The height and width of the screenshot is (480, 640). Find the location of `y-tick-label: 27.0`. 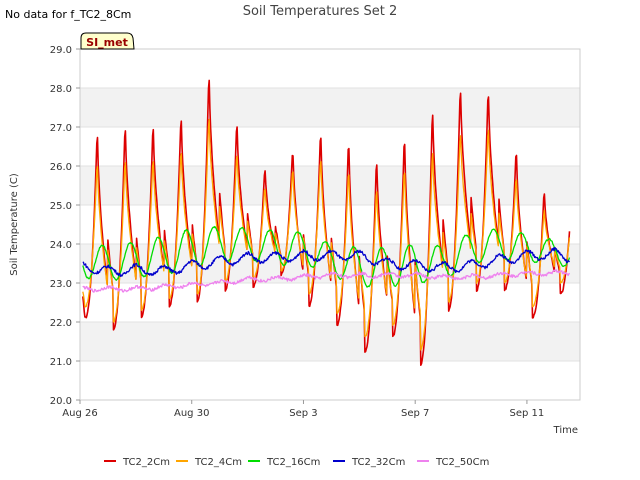

y-tick-label: 27.0 is located at coordinates (61, 128).